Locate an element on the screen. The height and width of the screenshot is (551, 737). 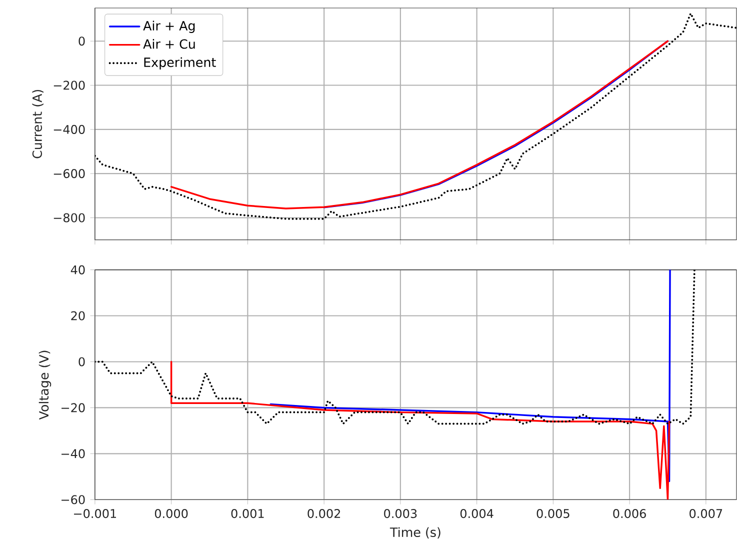
x-tick-label: 0.006 is located at coordinates (629, 513).